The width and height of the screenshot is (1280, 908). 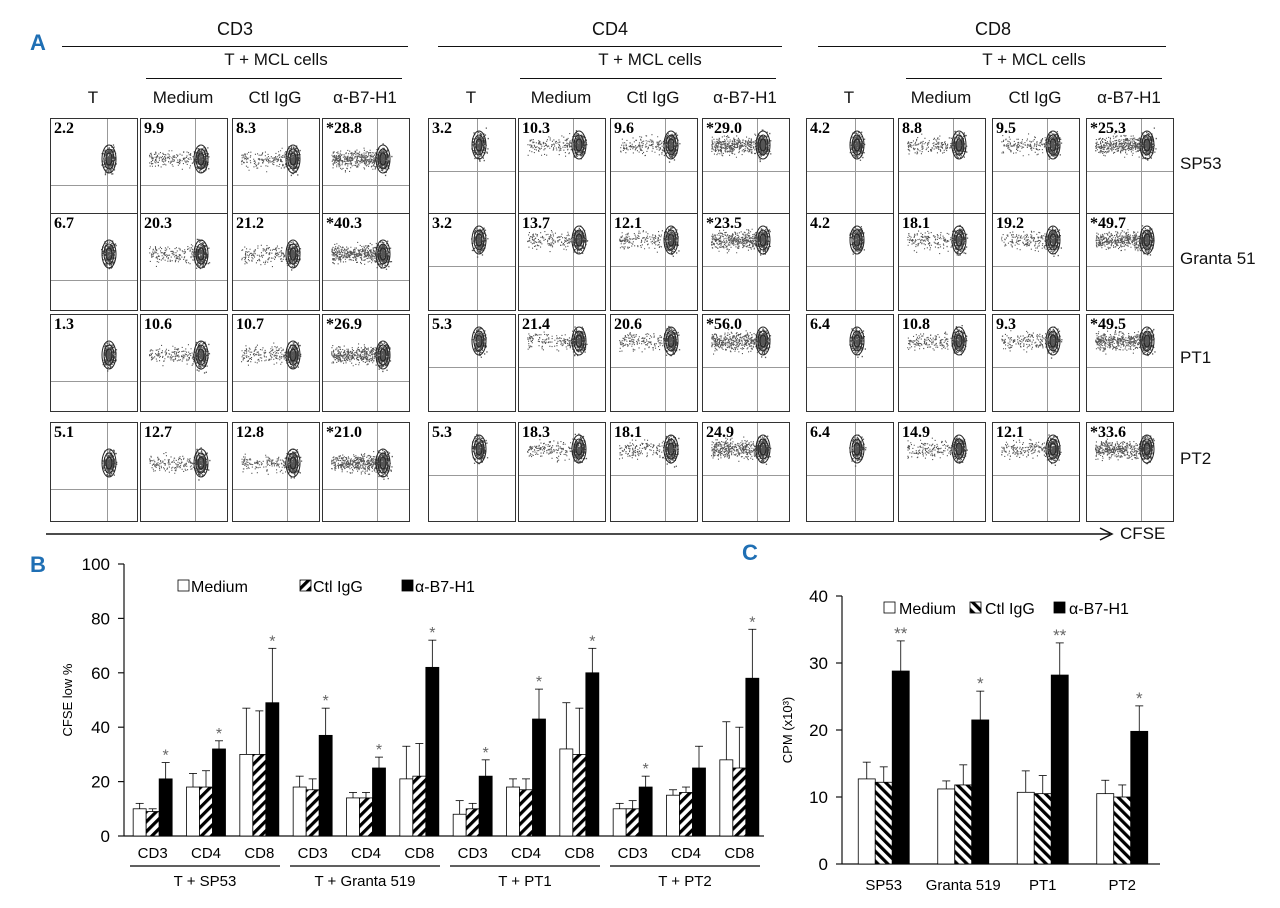 What do you see at coordinates (746, 167) in the screenshot?
I see `facs-plot: *29.0` at bounding box center [746, 167].